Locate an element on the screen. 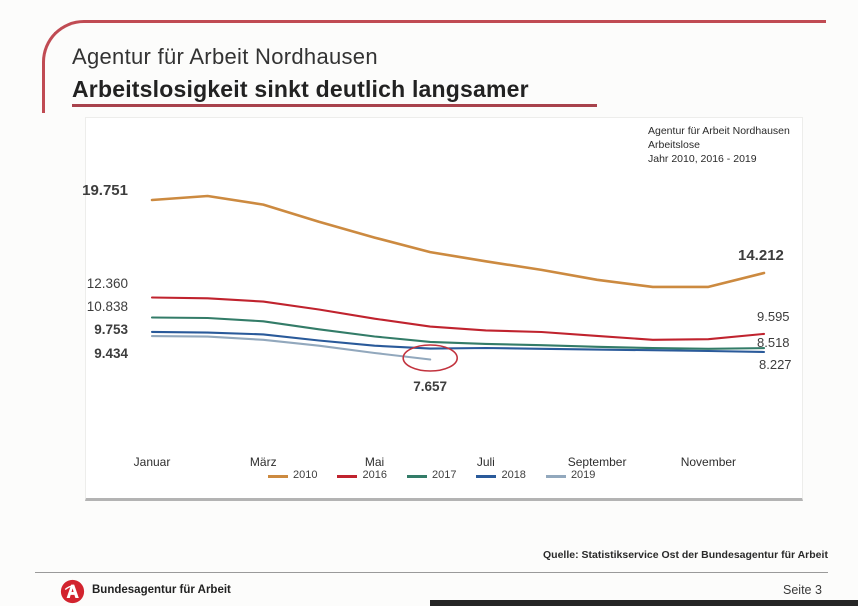  legend-item-2017: 2017 is located at coordinates (431, 475).